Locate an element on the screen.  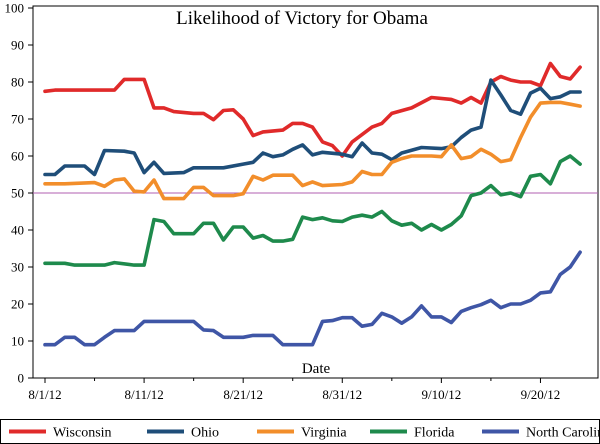
y-tick-label: 20 is located at coordinates (17, 304).